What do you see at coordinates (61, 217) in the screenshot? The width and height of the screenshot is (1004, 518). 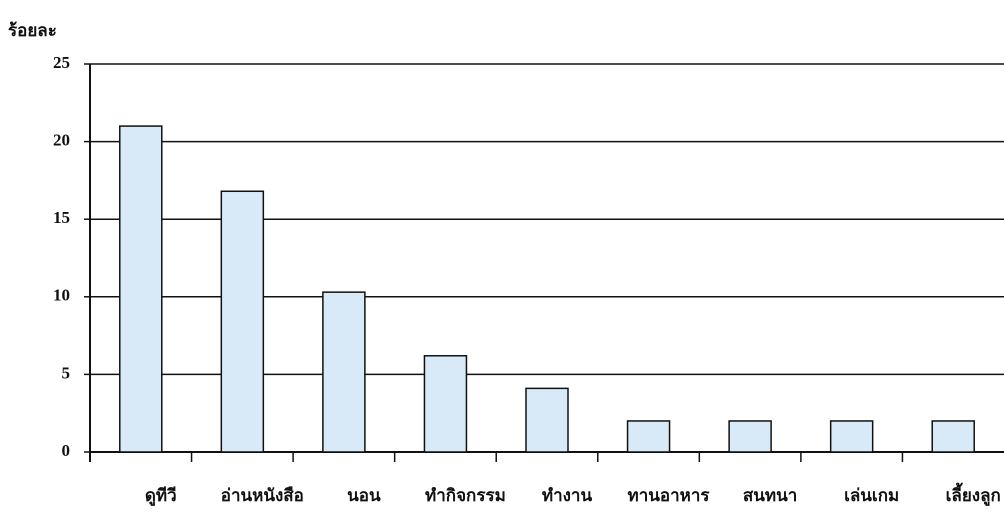 I see `y-tick-label: 15` at bounding box center [61, 217].